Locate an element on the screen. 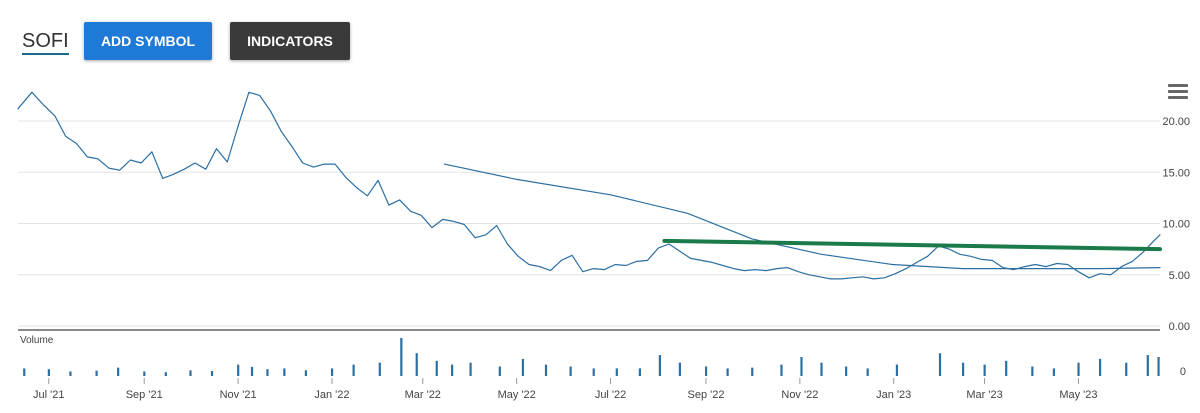  x-tick-label: May '23 is located at coordinates (1078, 395).